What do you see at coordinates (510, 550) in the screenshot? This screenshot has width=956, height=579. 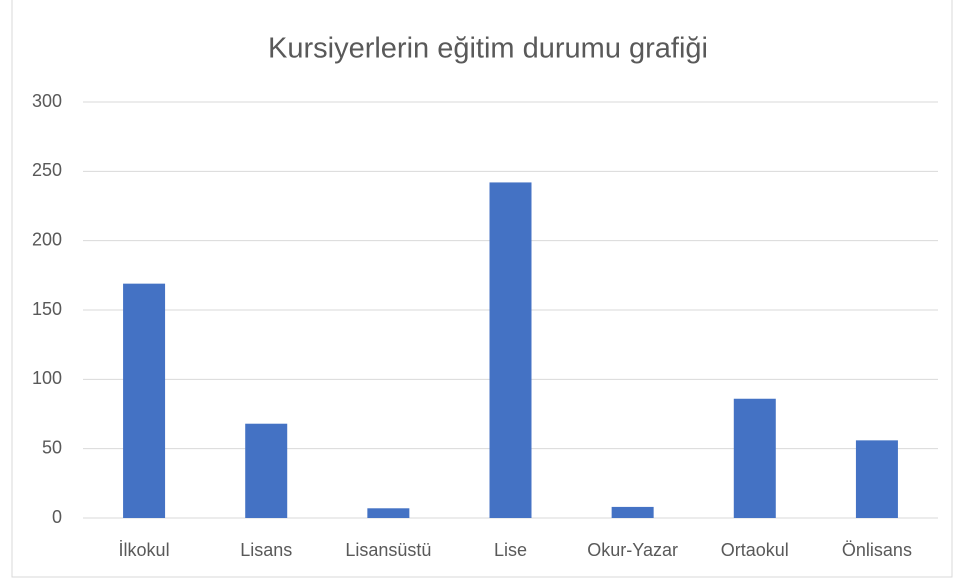 I see `x-tick-label: Lise` at bounding box center [510, 550].